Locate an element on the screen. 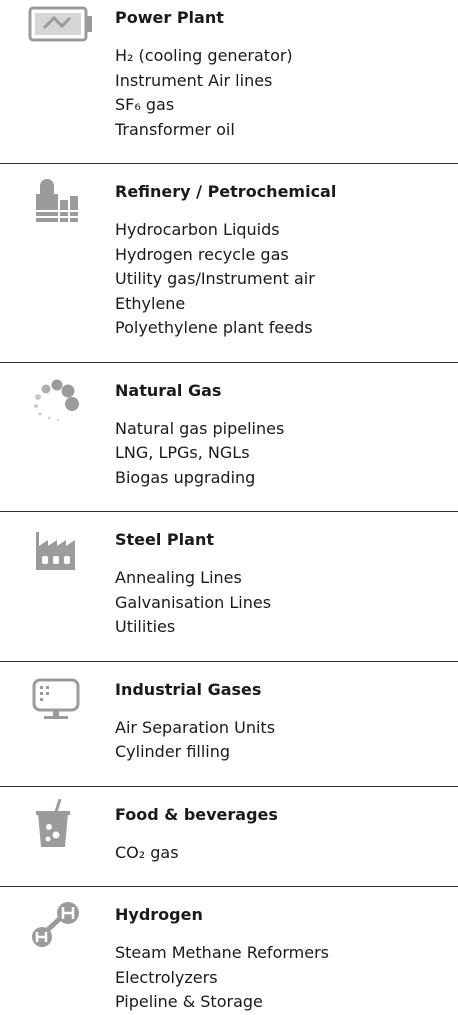 This screenshot has width=458, height=1015. application-item: Steam Methane Reformers is located at coordinates (222, 952).